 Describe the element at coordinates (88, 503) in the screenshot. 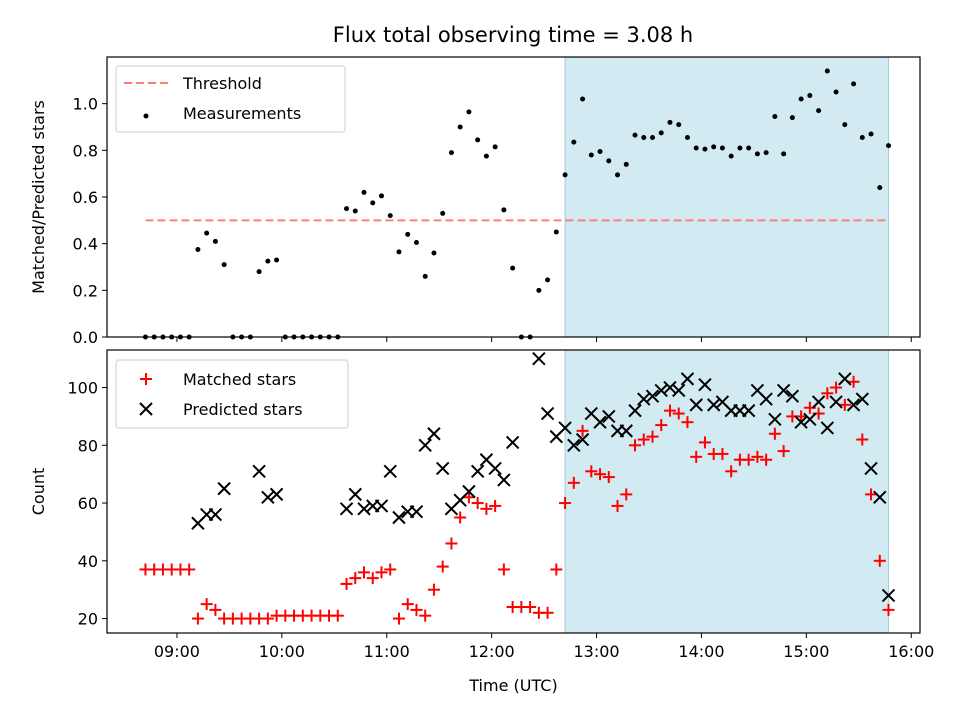

I see `y-tick-label: 60` at that location.